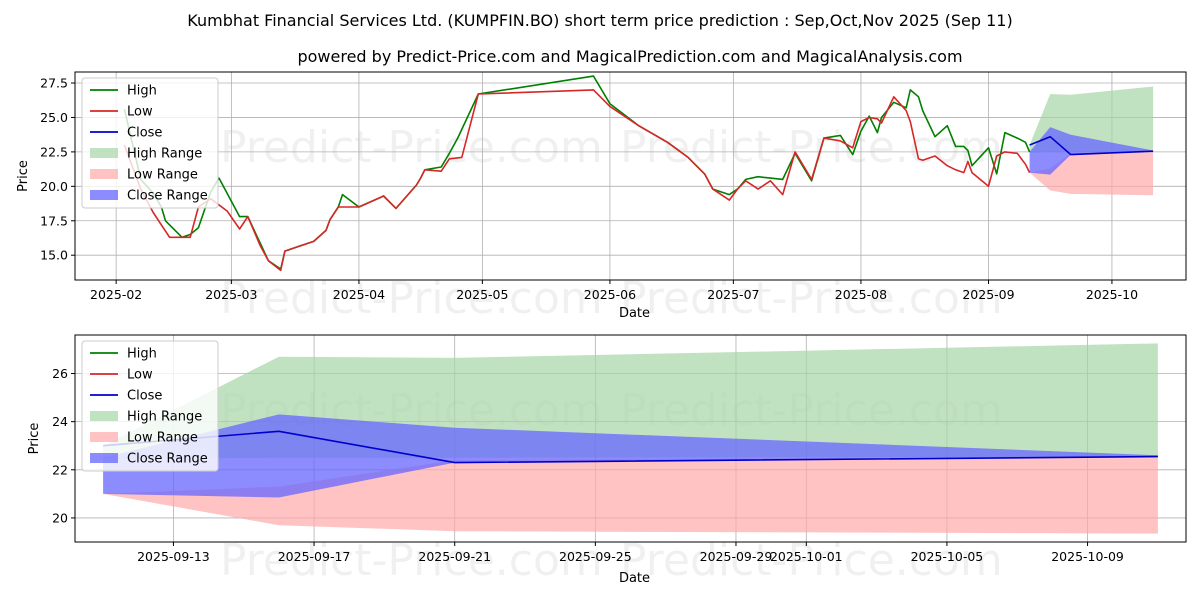 The height and width of the screenshot is (600, 1200). What do you see at coordinates (1091, 145) in the screenshot?
I see `close-line` at bounding box center [1091, 145].